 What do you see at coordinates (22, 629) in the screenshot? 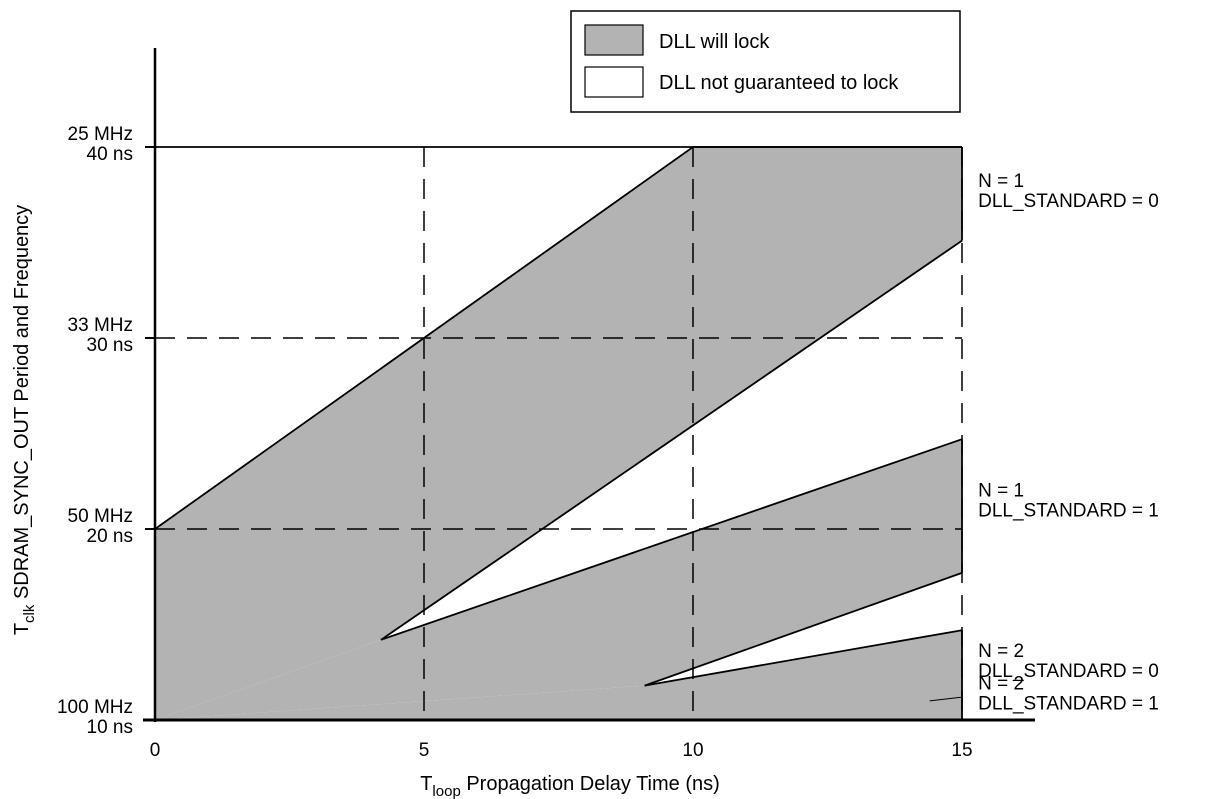
I see `y-axis-title-main: T` at bounding box center [22, 629].